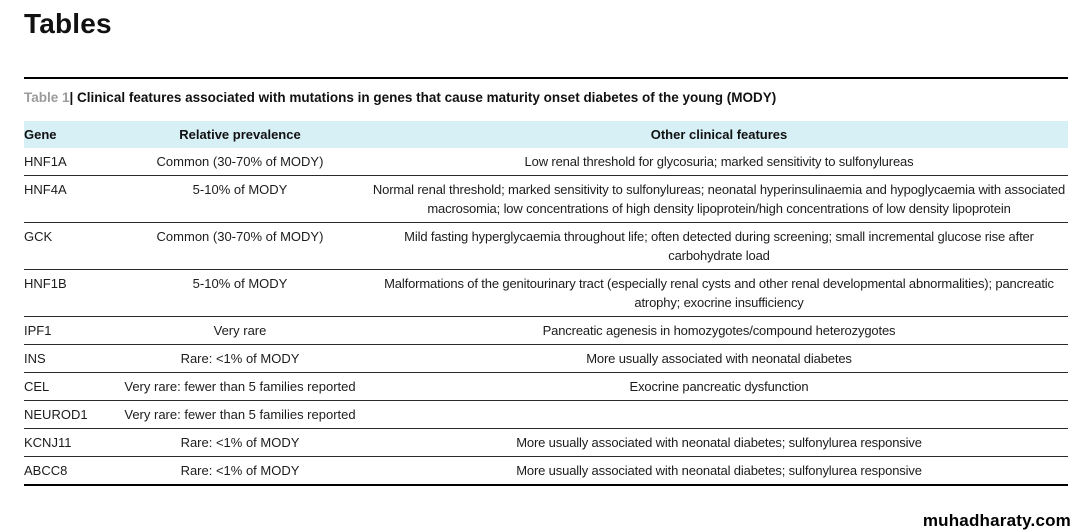 This screenshot has height=532, width=1081. I want to click on watermark-link: muhadharaty.com, so click(996, 520).